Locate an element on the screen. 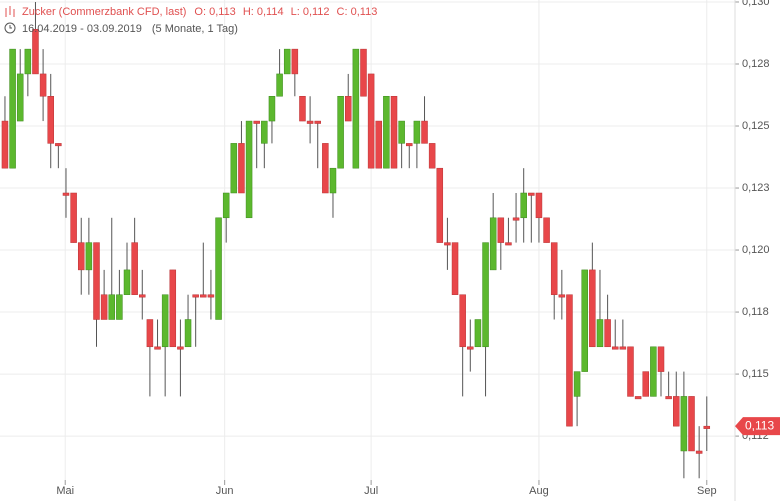  y-tick-label: 0,128 is located at coordinates (756, 64).